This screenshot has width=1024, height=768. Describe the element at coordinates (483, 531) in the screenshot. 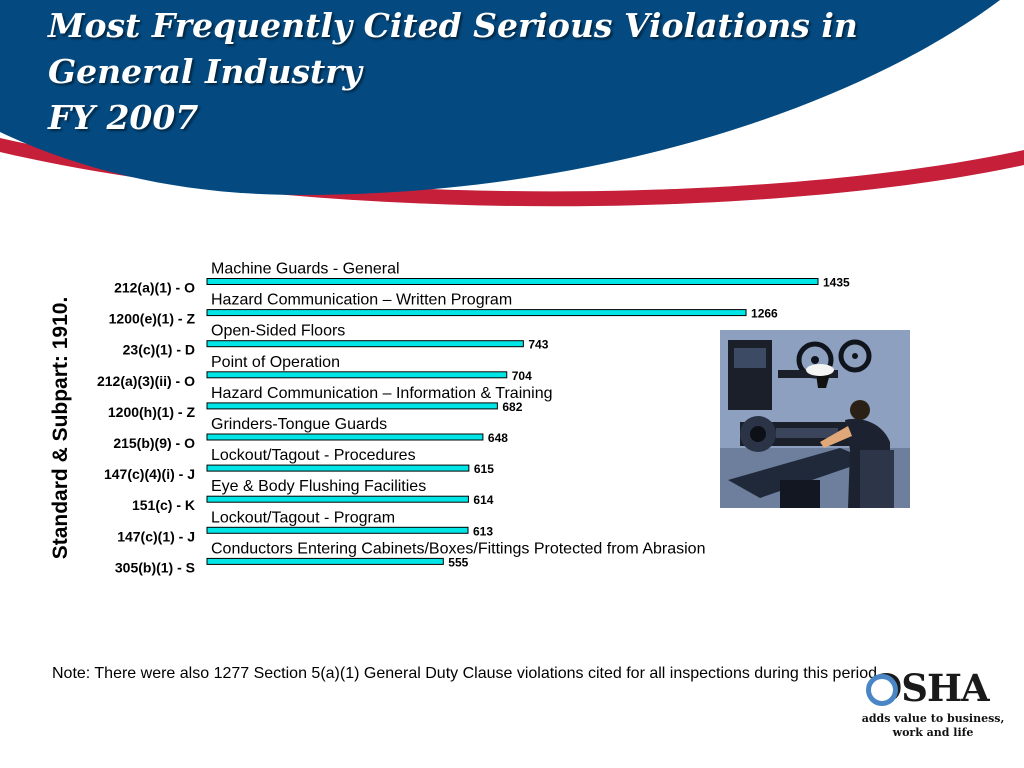

I see `data-label: 613` at that location.